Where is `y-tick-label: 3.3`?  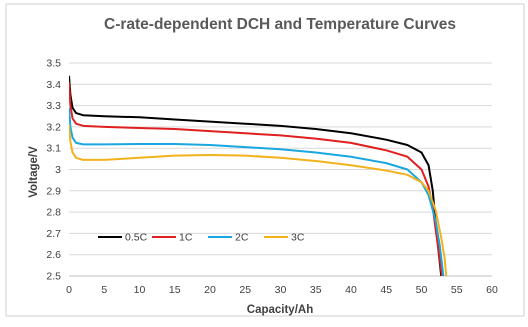
y-tick-label: 3.3 is located at coordinates (53, 106).